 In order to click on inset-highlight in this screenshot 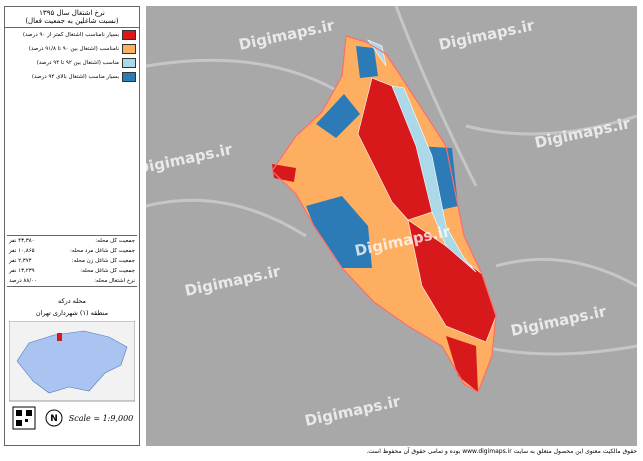, I will do `click(59, 337)`.